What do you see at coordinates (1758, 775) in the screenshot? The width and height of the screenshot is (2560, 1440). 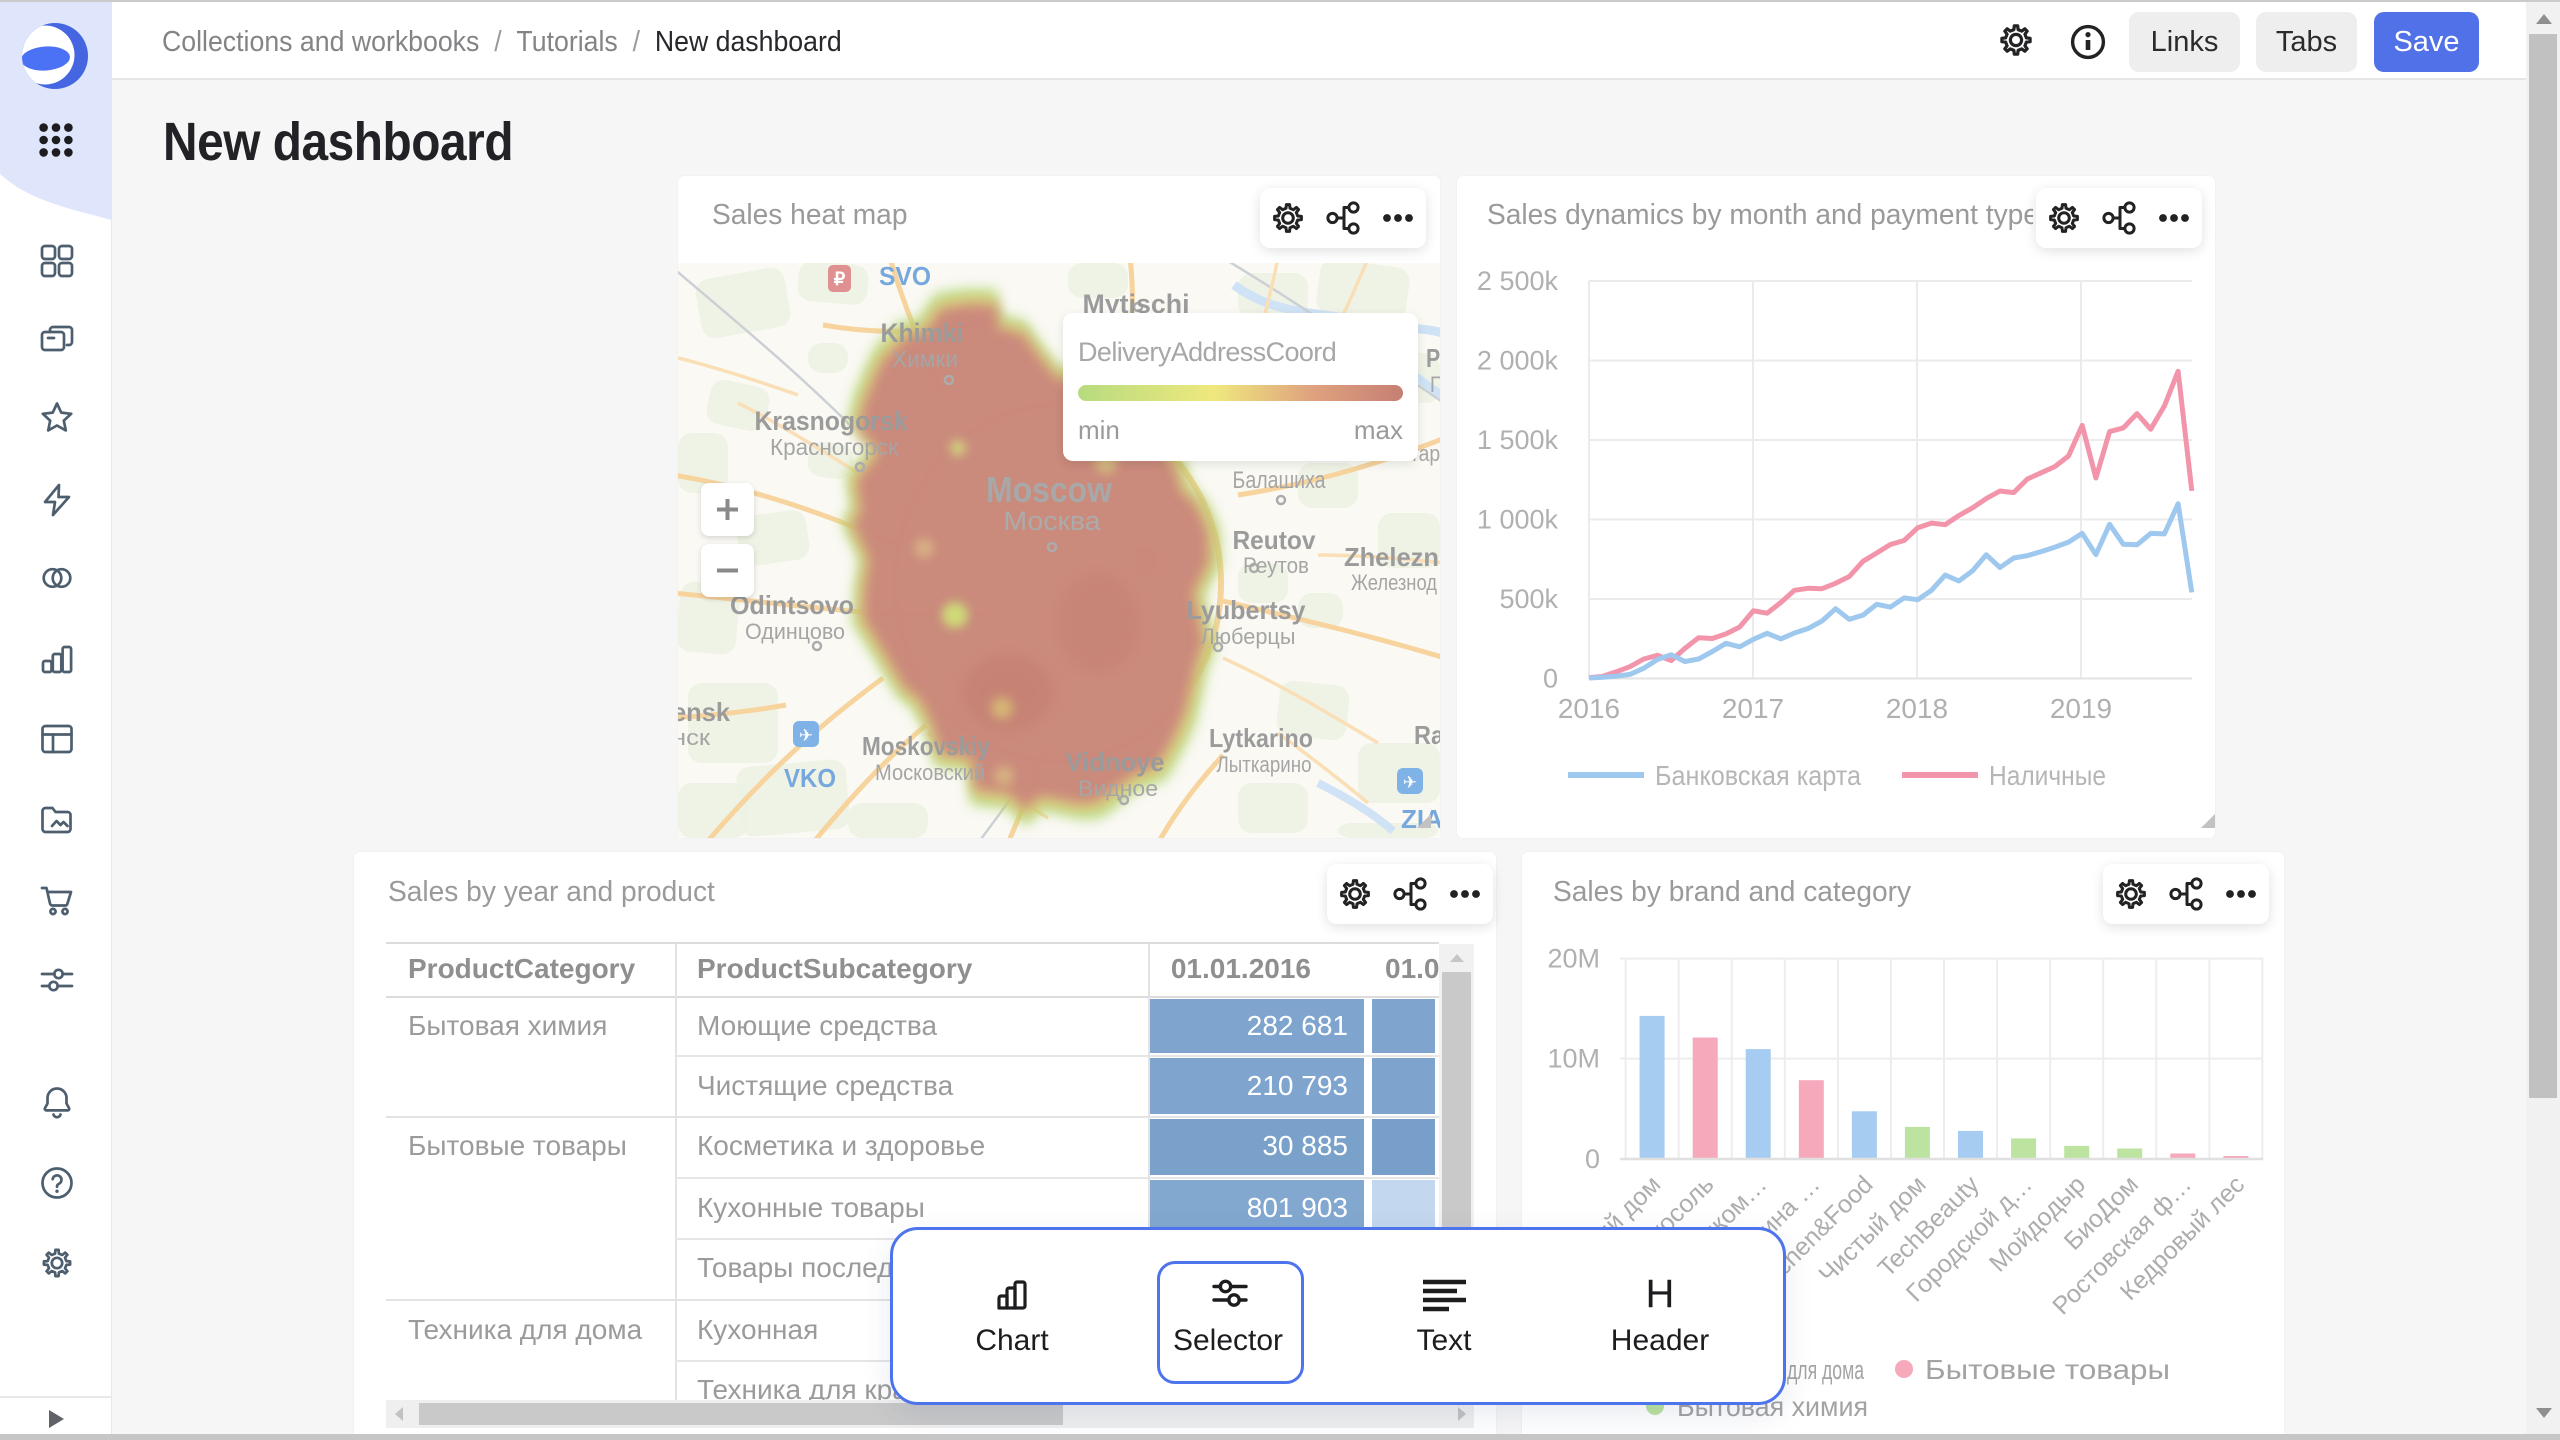 I see `svg-text: Банковская карта` at bounding box center [1758, 775].